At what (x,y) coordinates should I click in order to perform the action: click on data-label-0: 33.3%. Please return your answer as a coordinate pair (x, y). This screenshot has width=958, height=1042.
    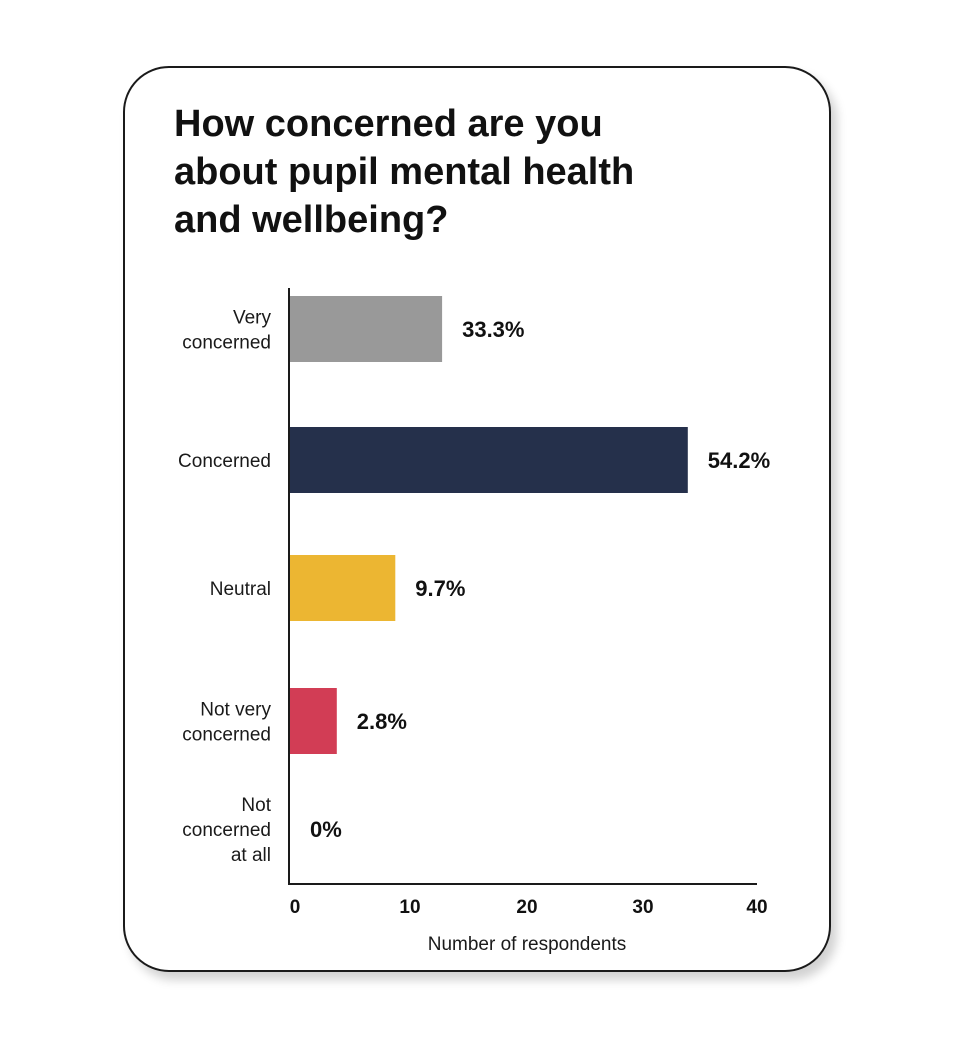
    Looking at the image, I should click on (493, 329).